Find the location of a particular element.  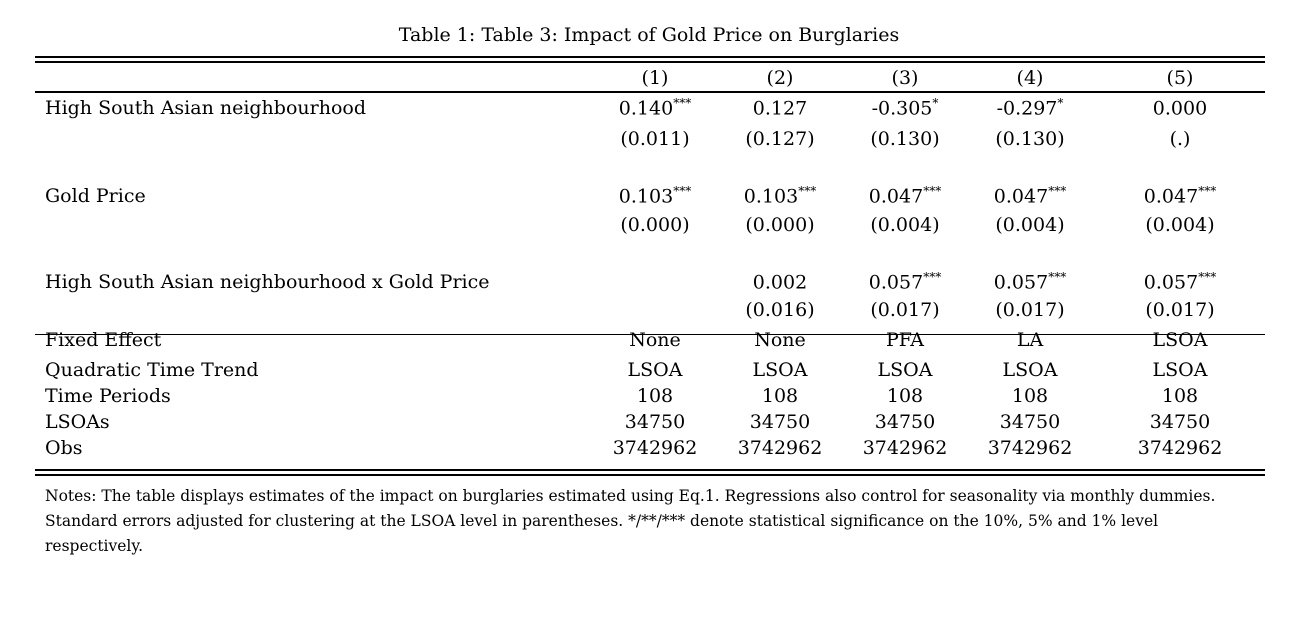

column-header: (2) is located at coordinates (780, 77).